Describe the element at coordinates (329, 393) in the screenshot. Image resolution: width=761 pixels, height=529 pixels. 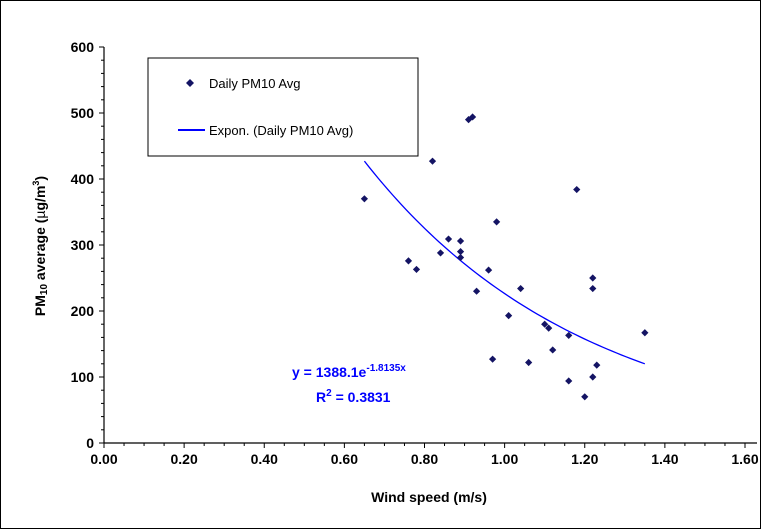
I see `r-squared-sup: 2` at that location.